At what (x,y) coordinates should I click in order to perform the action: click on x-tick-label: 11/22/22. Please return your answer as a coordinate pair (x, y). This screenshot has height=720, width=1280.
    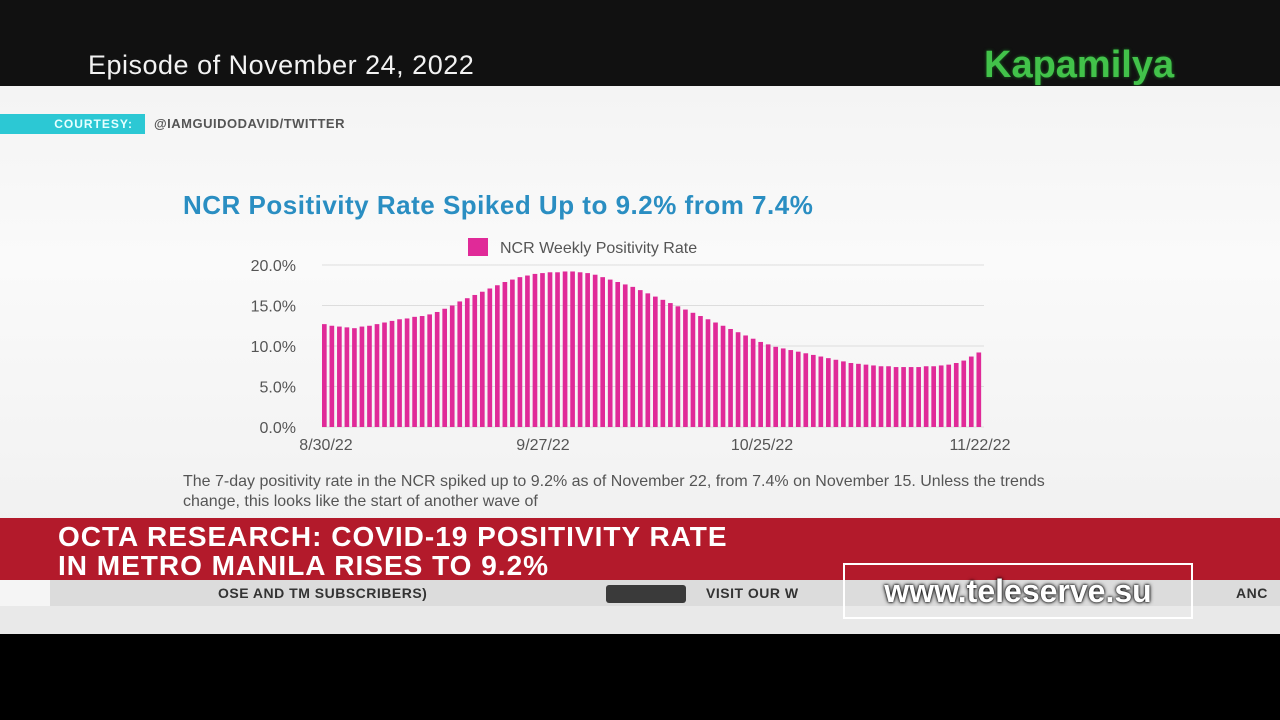
    Looking at the image, I should click on (979, 445).